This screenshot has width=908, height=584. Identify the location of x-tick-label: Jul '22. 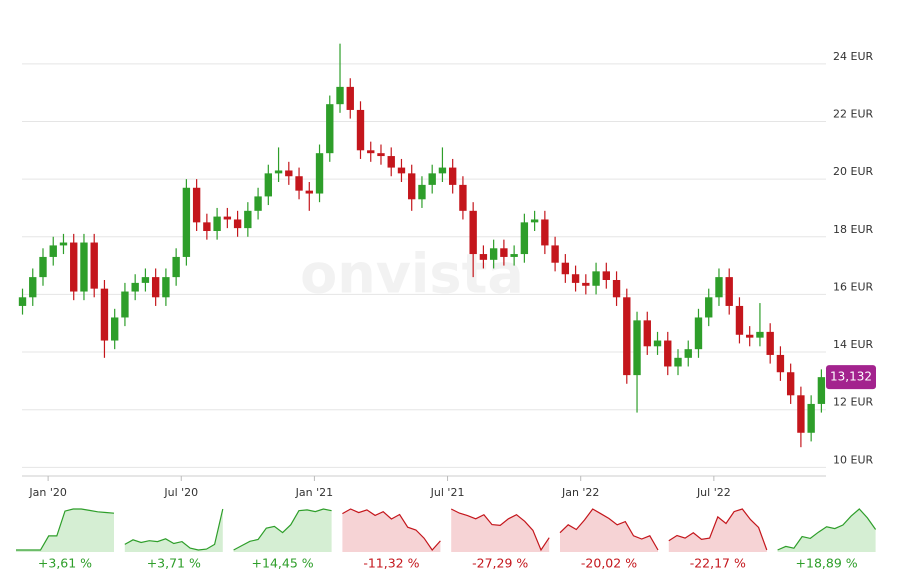
(713, 492).